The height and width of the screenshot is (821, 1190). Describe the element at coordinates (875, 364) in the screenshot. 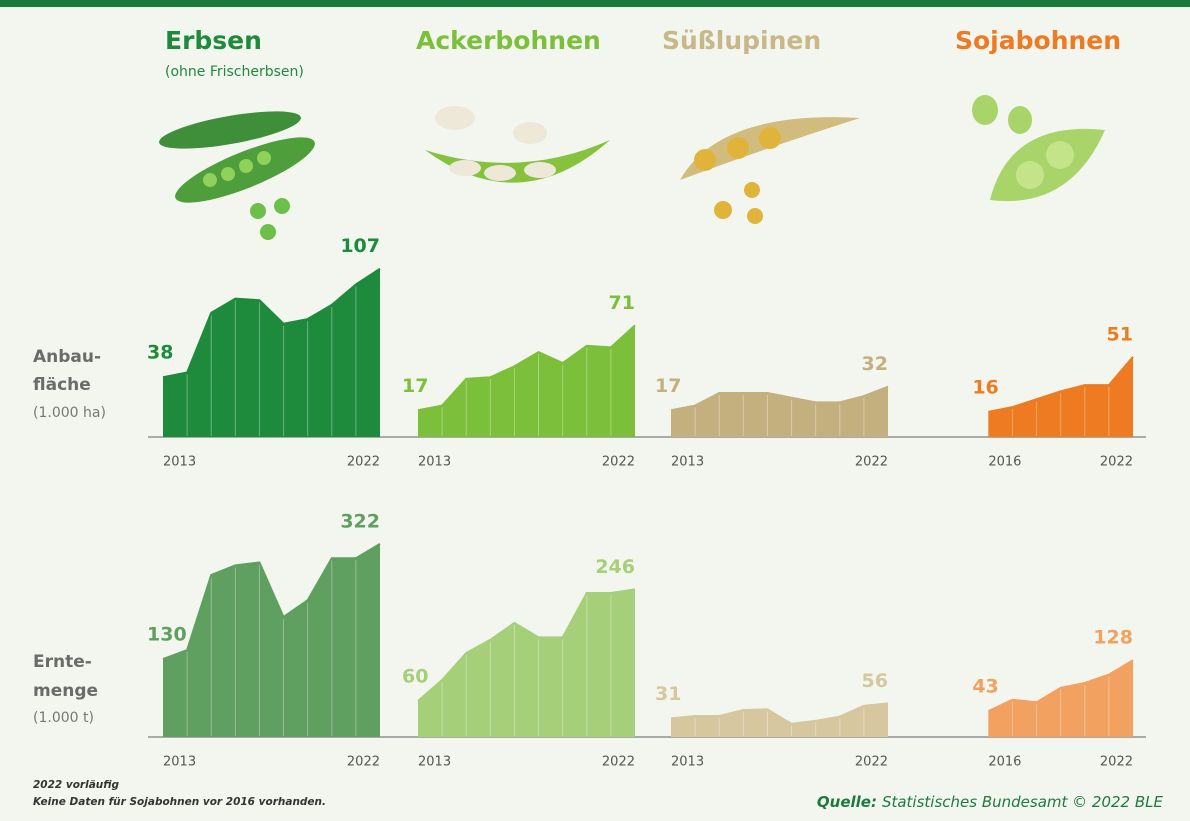

I see `value-label: 32` at that location.